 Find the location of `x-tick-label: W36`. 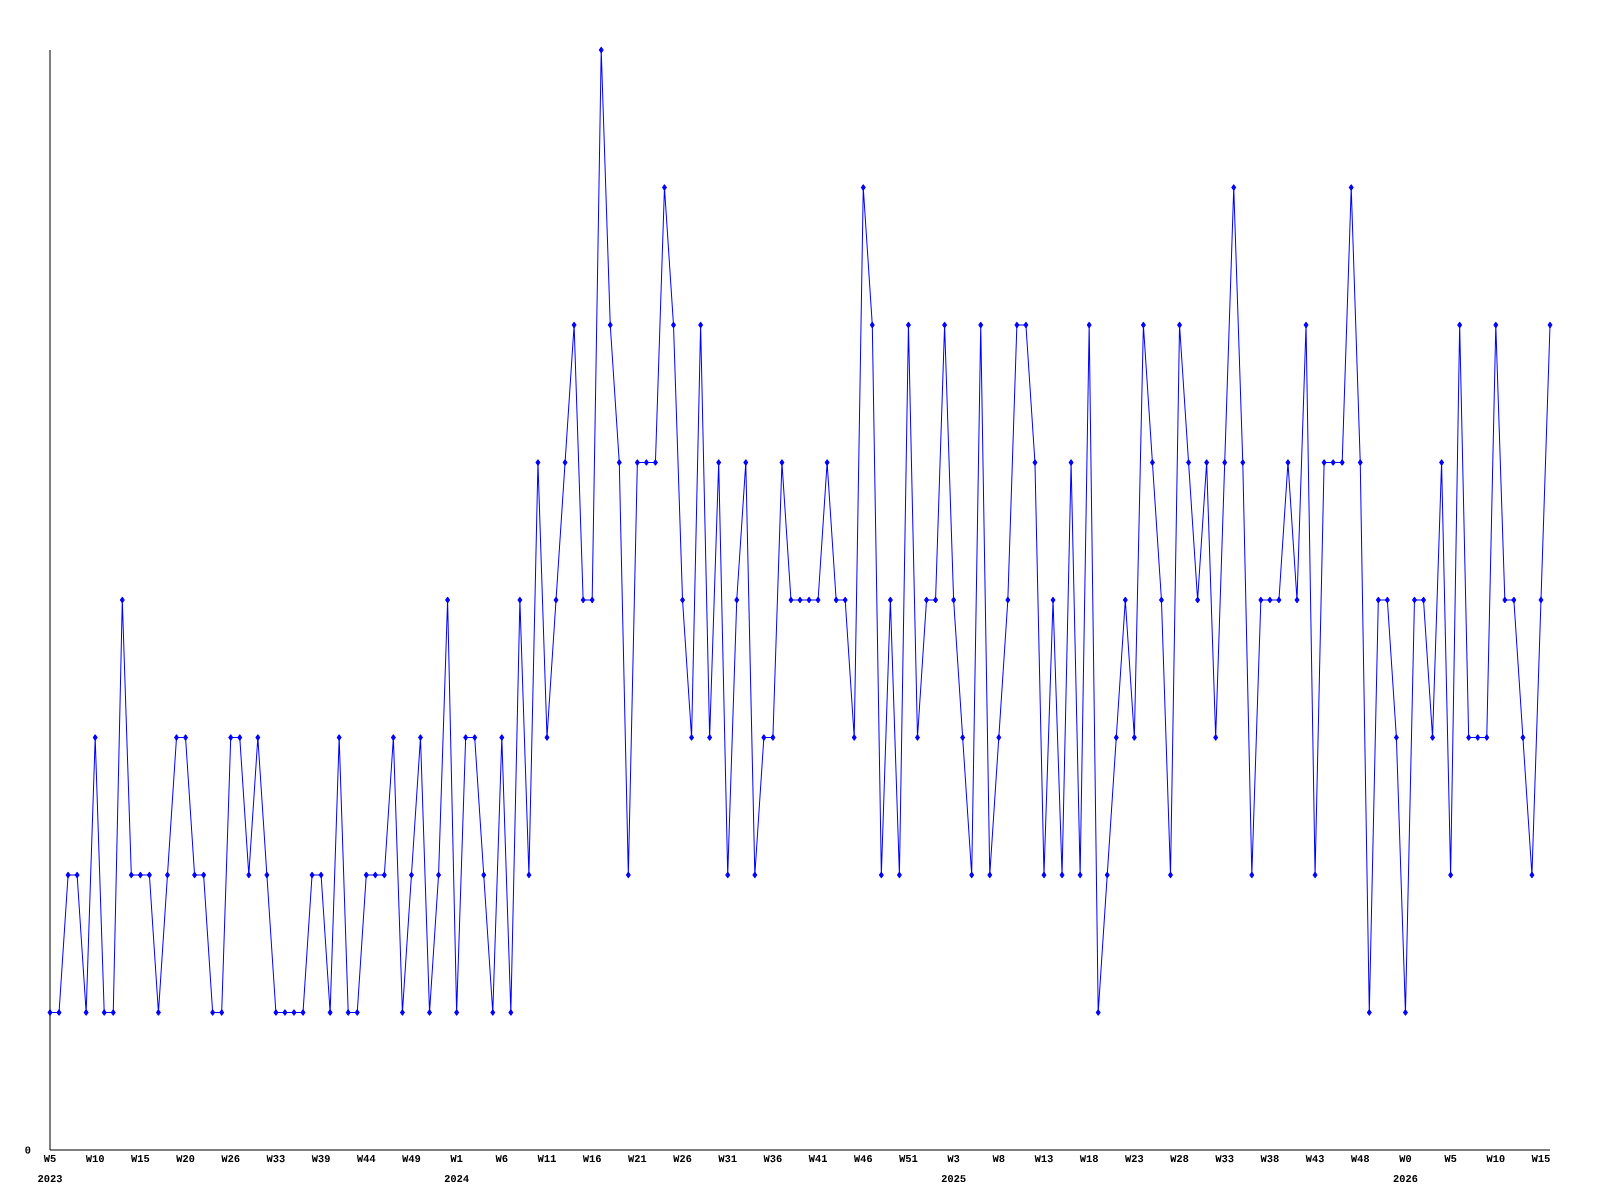

x-tick-label: W36 is located at coordinates (772, 1159).